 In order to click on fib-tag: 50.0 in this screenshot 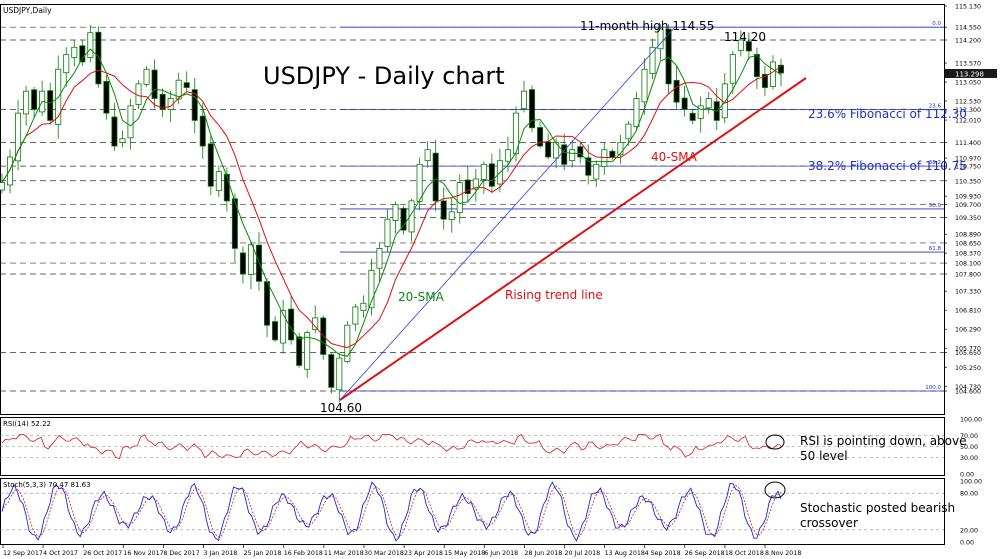, I will do `click(935, 206)`.